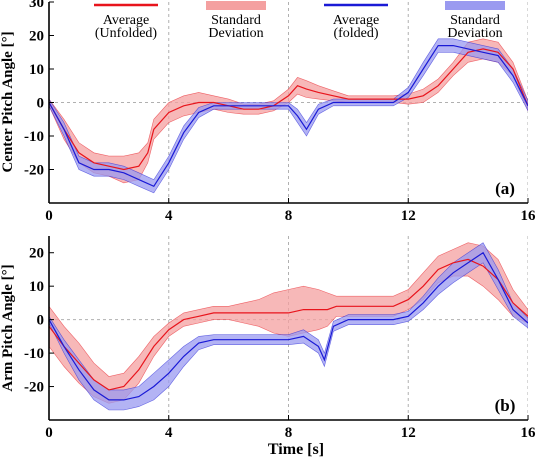  Describe the element at coordinates (505, 405) in the screenshot. I see `panel-label: (b)` at that location.